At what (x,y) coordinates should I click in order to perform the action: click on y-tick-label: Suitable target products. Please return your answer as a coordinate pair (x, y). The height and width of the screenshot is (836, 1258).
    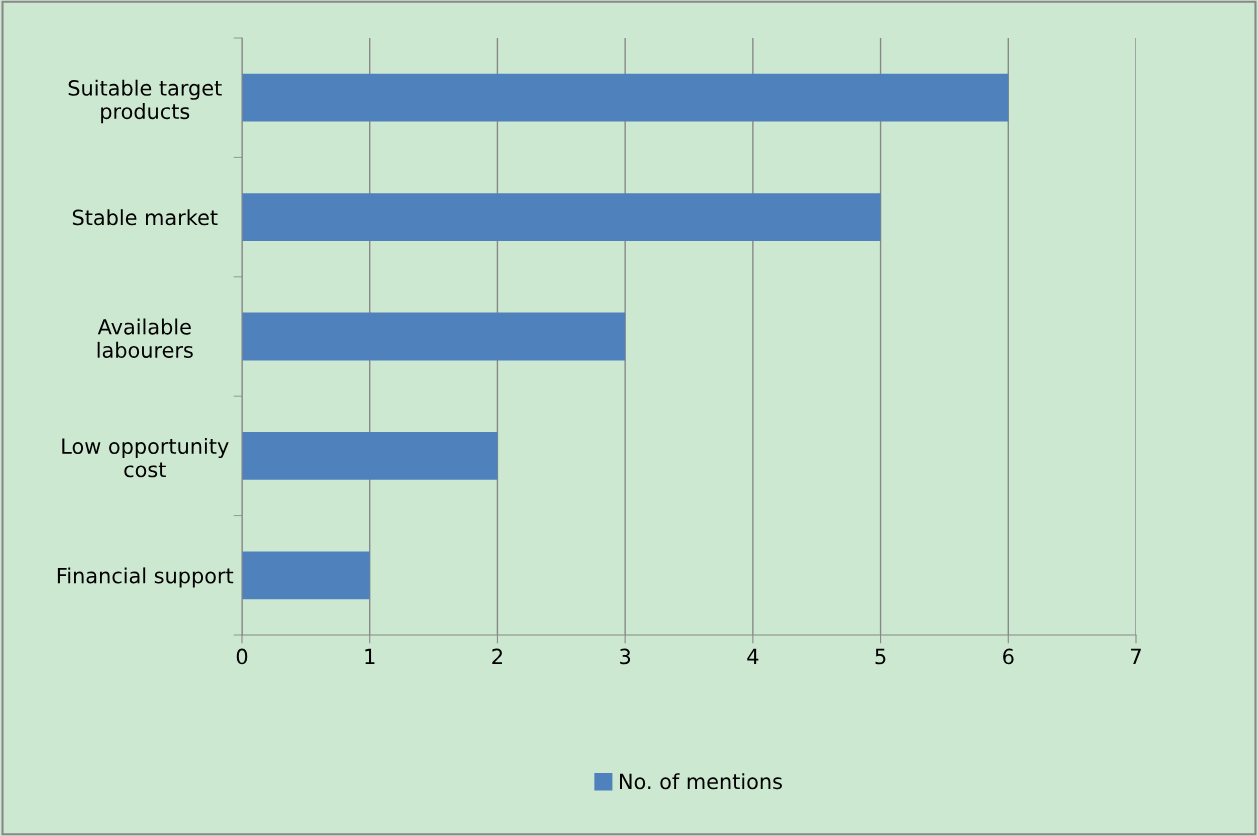
    Looking at the image, I should click on (145, 101).